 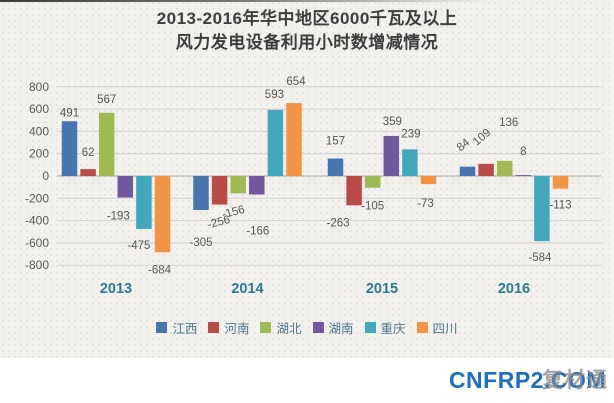 I want to click on bar-2016-江西, so click(x=467, y=171).